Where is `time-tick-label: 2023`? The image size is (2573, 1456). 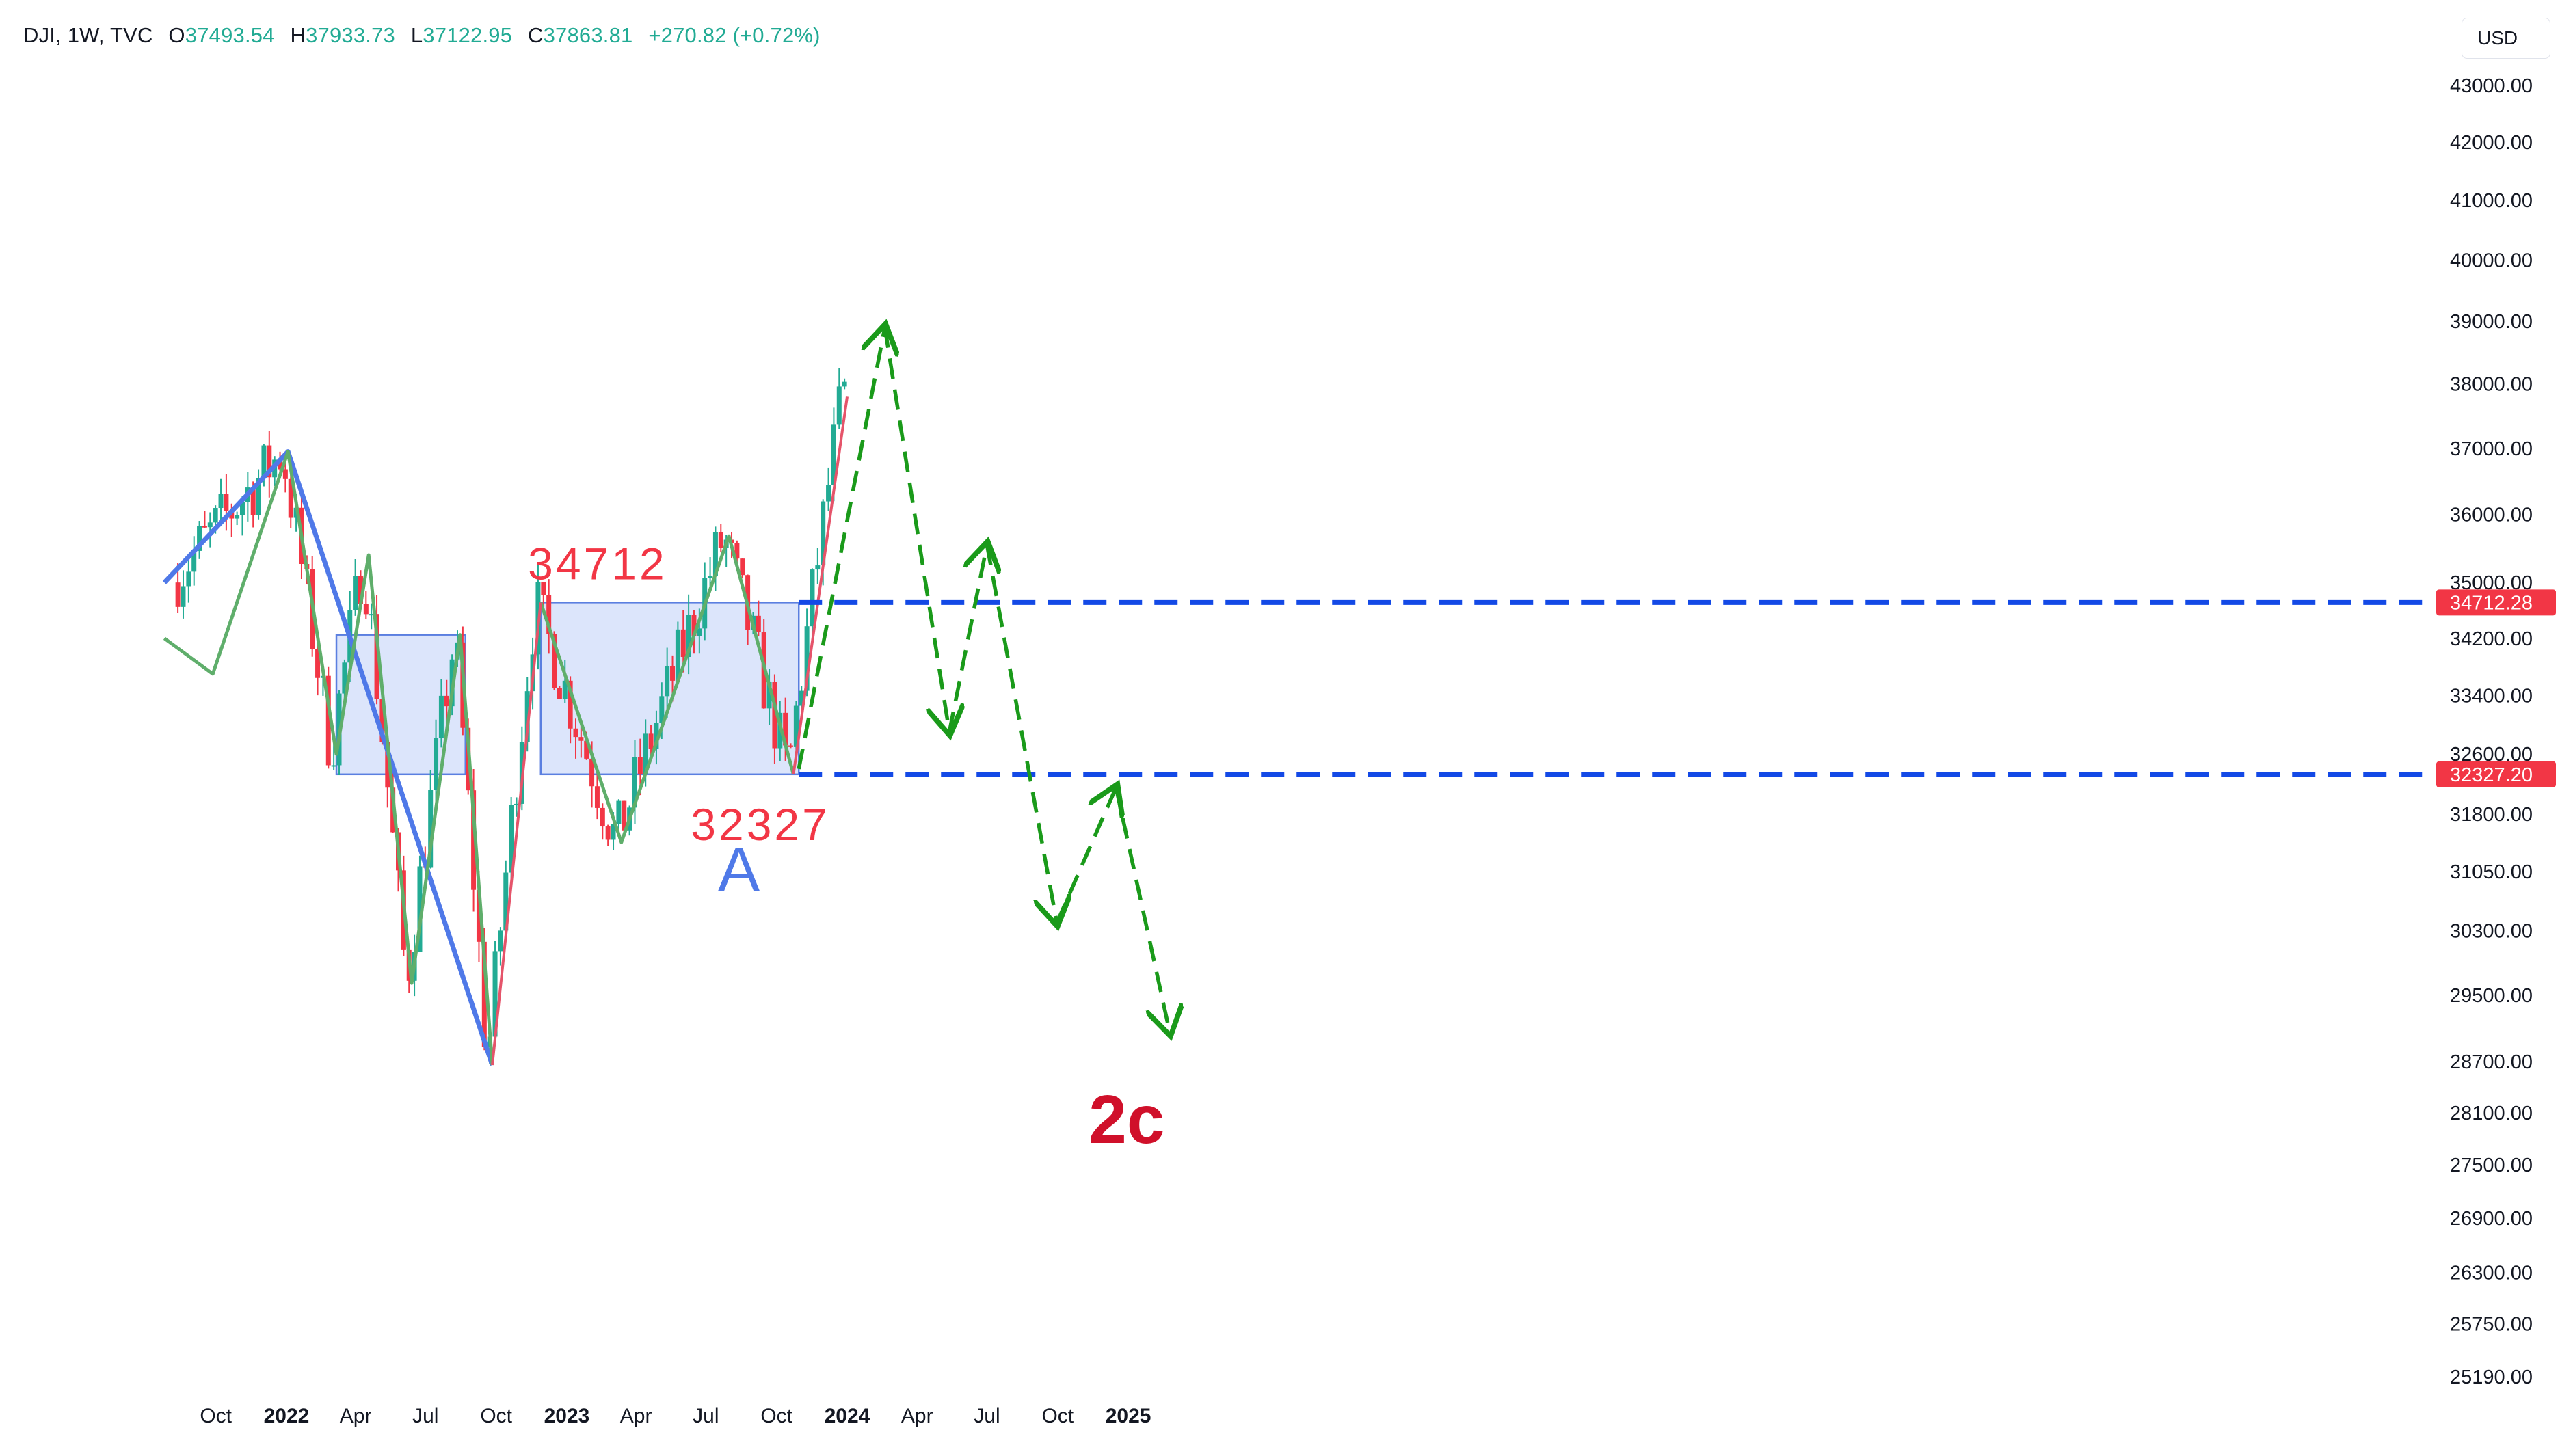 time-tick-label: 2023 is located at coordinates (567, 1416).